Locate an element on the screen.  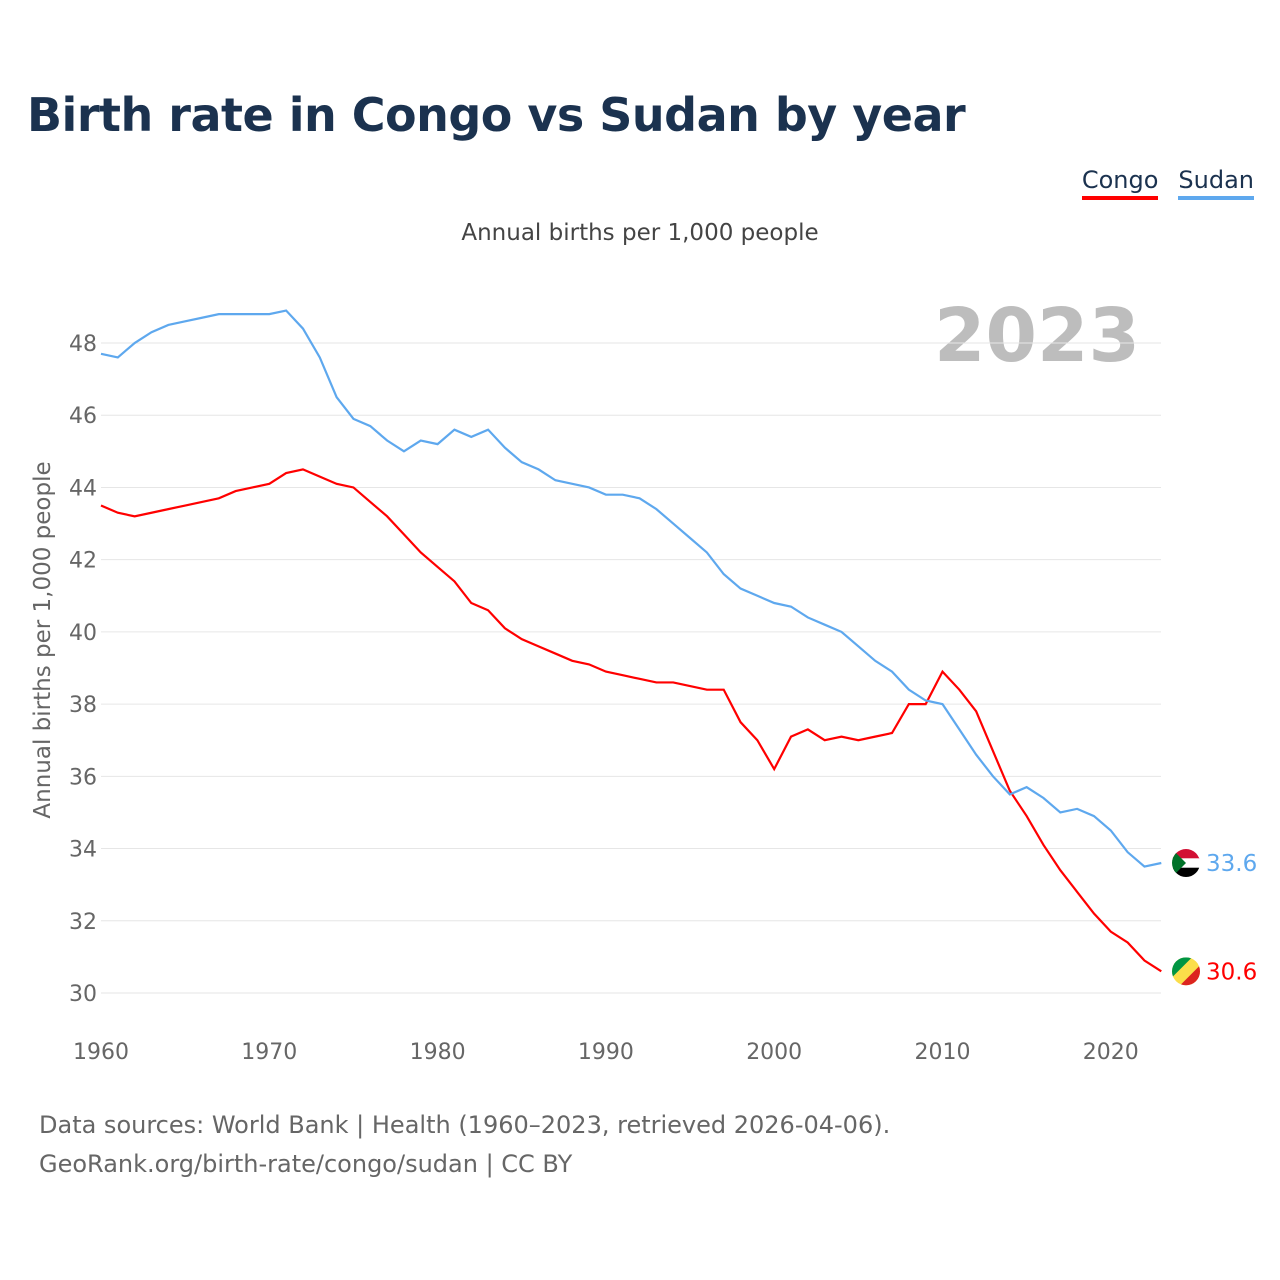
y-tick-label: 42 is located at coordinates (83, 561).